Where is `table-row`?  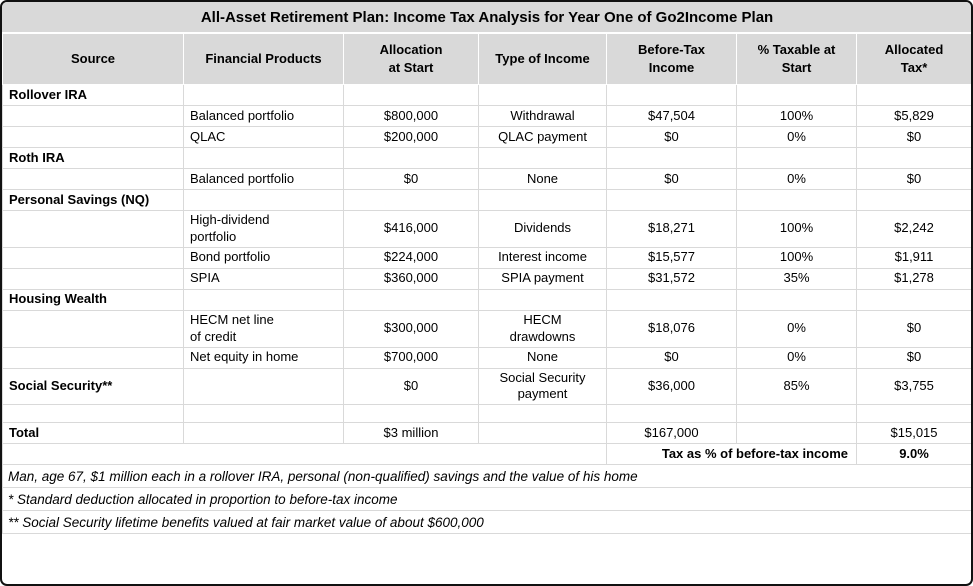
table-row is located at coordinates (486, 414).